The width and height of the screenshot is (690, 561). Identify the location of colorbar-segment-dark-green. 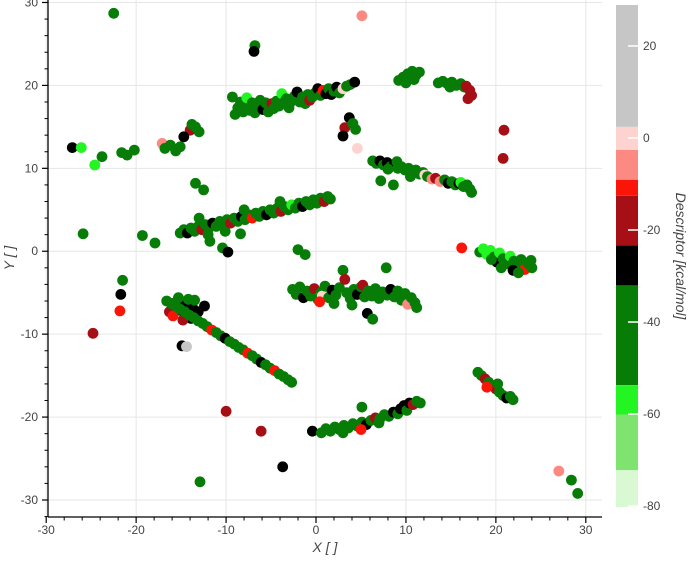
(627, 335).